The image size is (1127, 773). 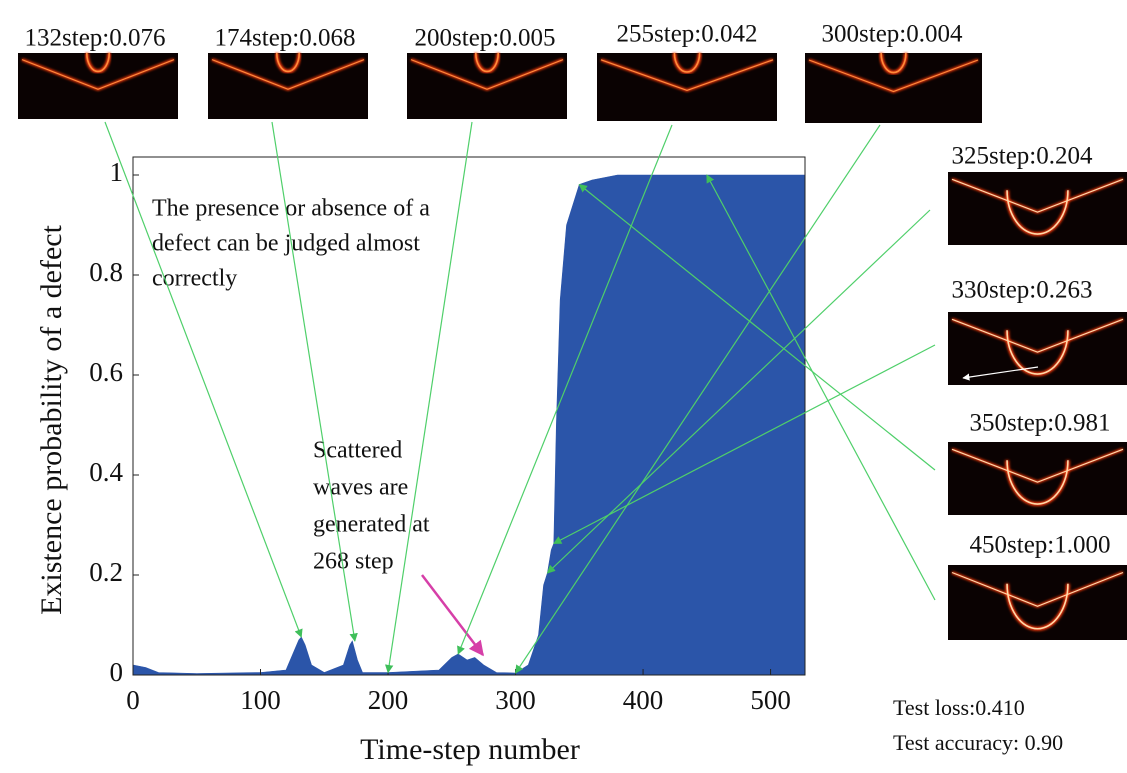 What do you see at coordinates (106, 272) in the screenshot?
I see `y-tick-label: 0.8` at bounding box center [106, 272].